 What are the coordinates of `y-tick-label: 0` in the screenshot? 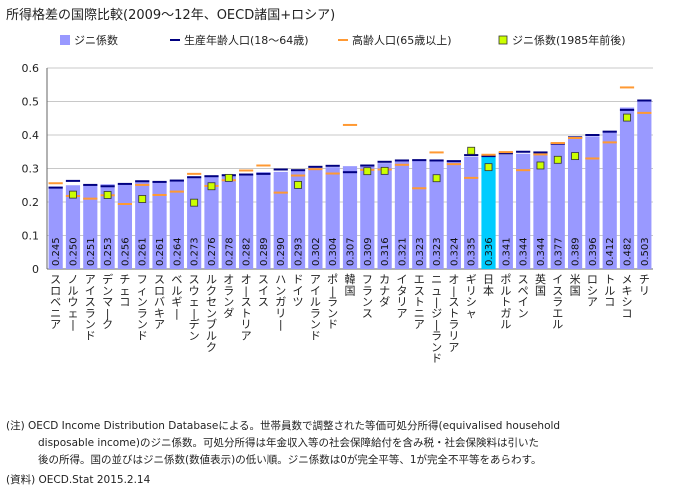 It's located at (35, 269).